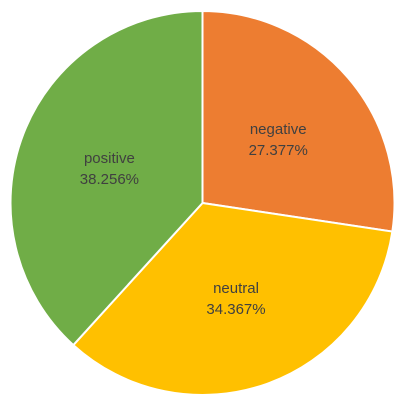 This screenshot has height=407, width=405. Describe the element at coordinates (278, 129) in the screenshot. I see `pie-label-name-negative: negative` at that location.